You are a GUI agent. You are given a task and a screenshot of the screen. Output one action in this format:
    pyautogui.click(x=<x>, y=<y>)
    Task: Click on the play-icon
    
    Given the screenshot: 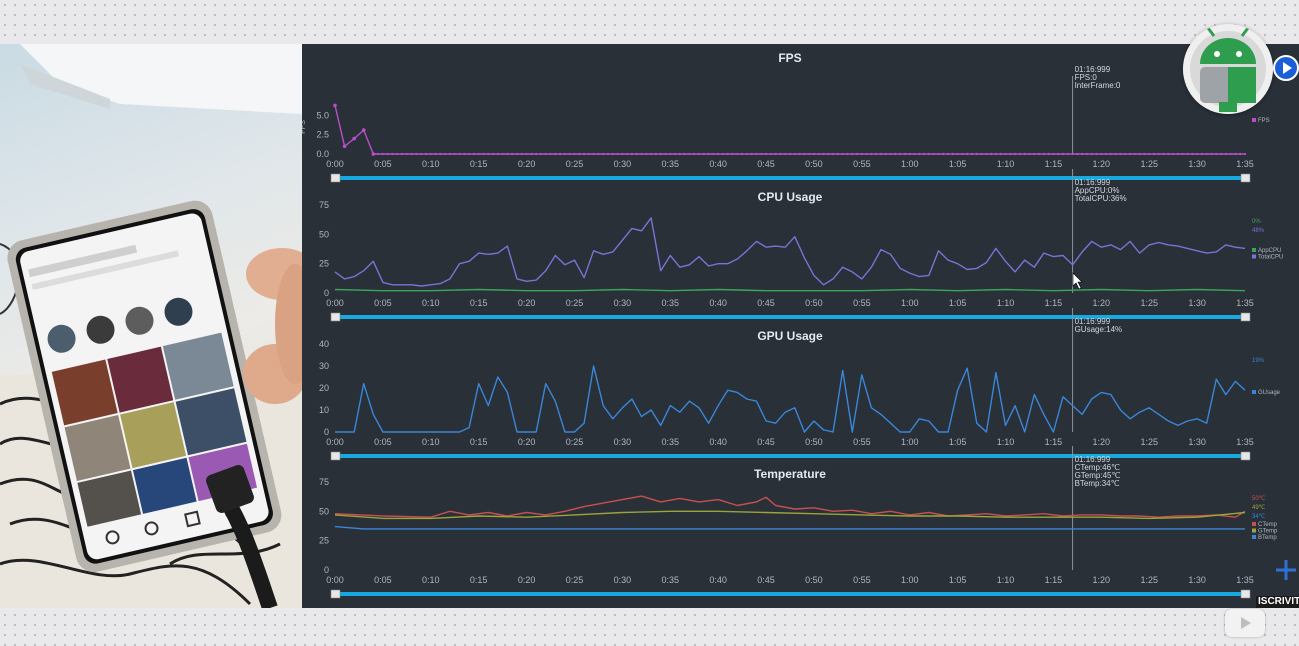 What is the action you would take?
    pyautogui.click(x=1286, y=68)
    